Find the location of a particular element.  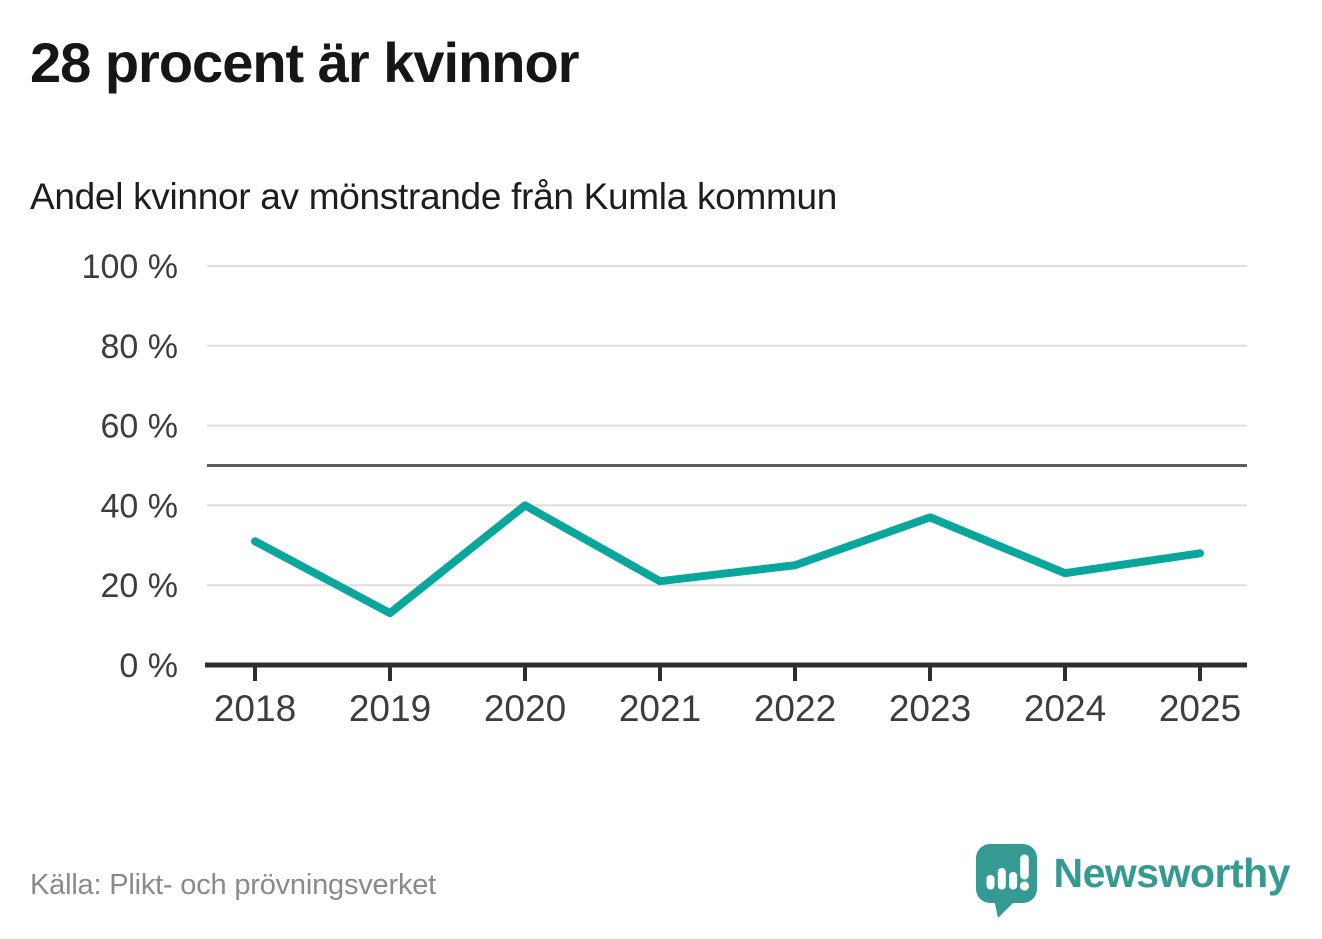

x-tick-label-2019: 2019 is located at coordinates (390, 708).